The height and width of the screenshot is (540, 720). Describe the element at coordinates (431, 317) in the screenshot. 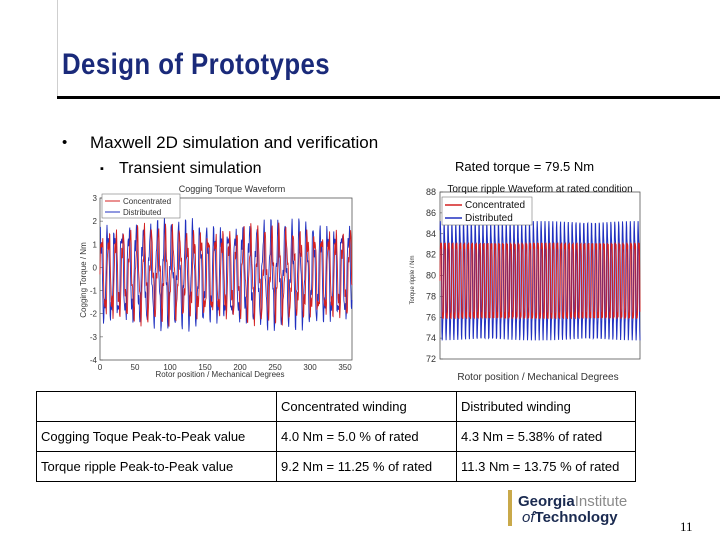

I see `chart2-ytick-label: 76` at that location.